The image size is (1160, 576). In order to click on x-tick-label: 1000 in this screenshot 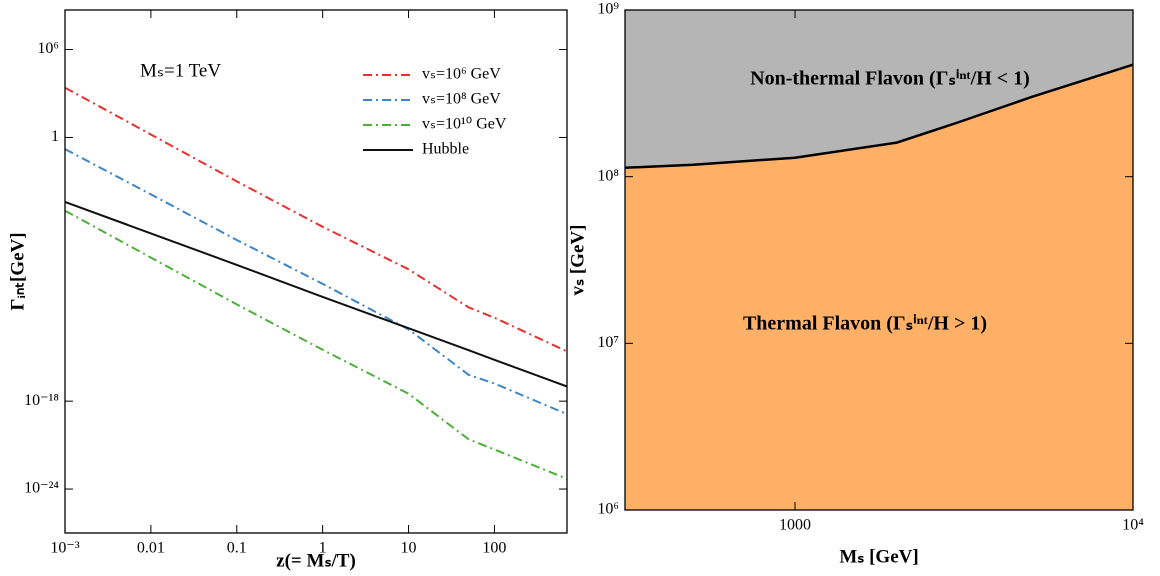, I will do `click(795, 525)`.